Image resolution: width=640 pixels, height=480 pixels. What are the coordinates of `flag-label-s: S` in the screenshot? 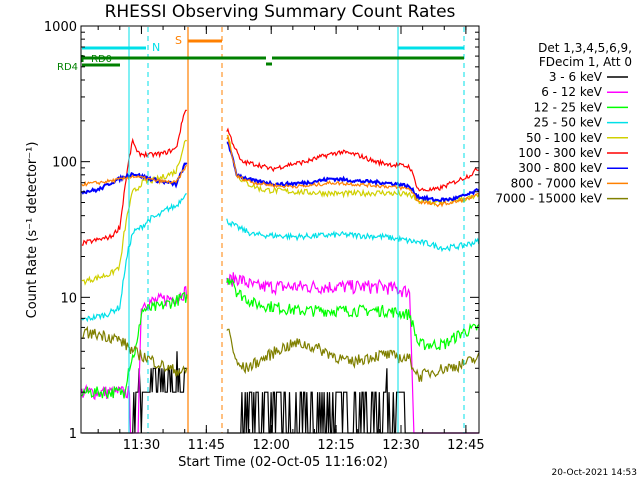 It's located at (178, 40).